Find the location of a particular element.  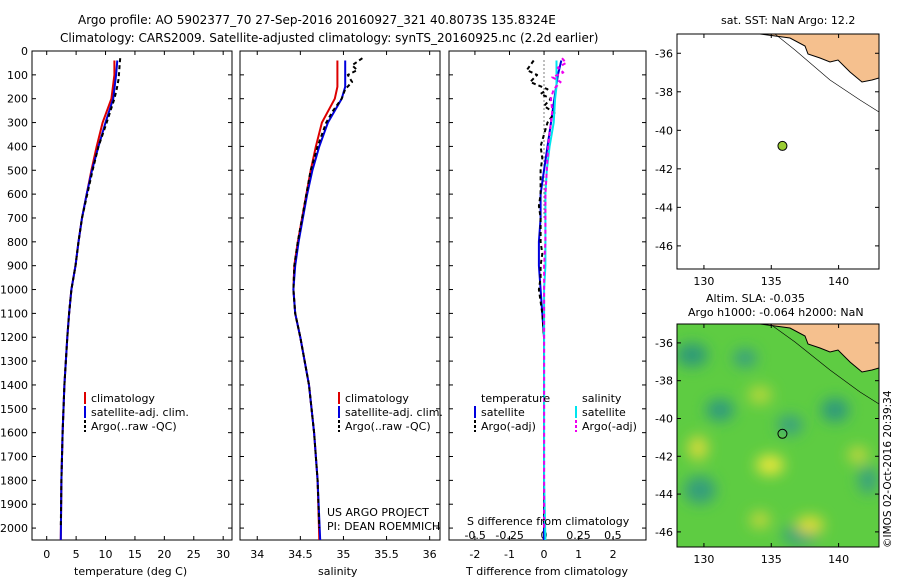

sla-australia-coast is located at coordinates (819, 348).